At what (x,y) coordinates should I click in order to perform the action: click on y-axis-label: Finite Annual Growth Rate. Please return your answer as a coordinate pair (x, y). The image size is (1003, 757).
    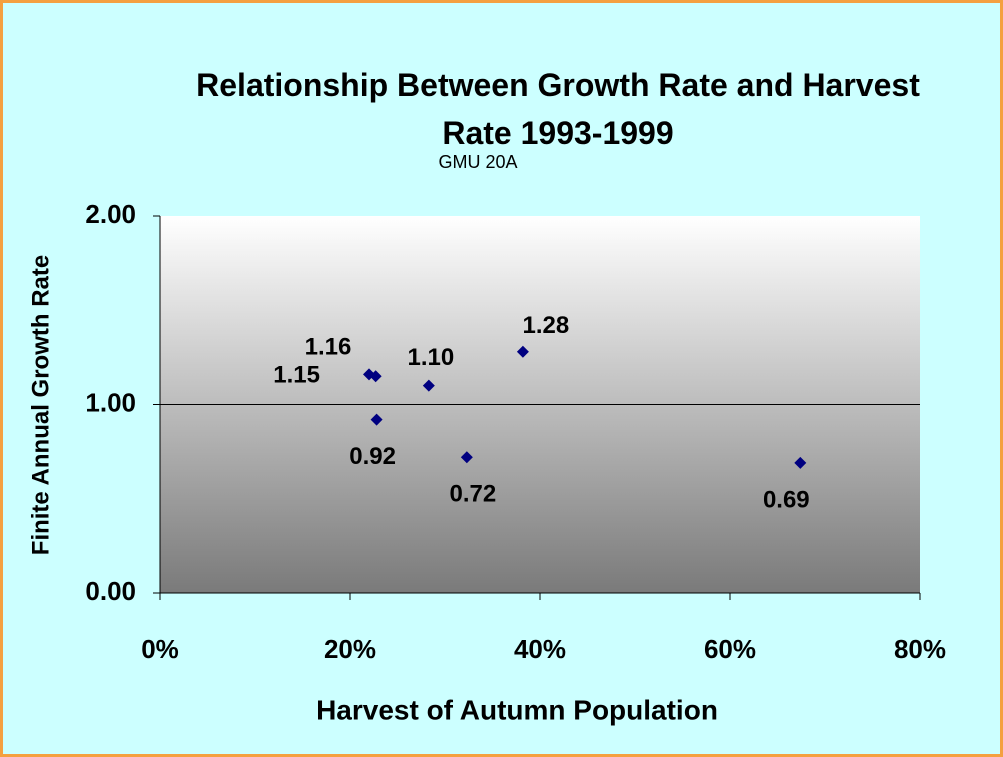
    Looking at the image, I should click on (40, 405).